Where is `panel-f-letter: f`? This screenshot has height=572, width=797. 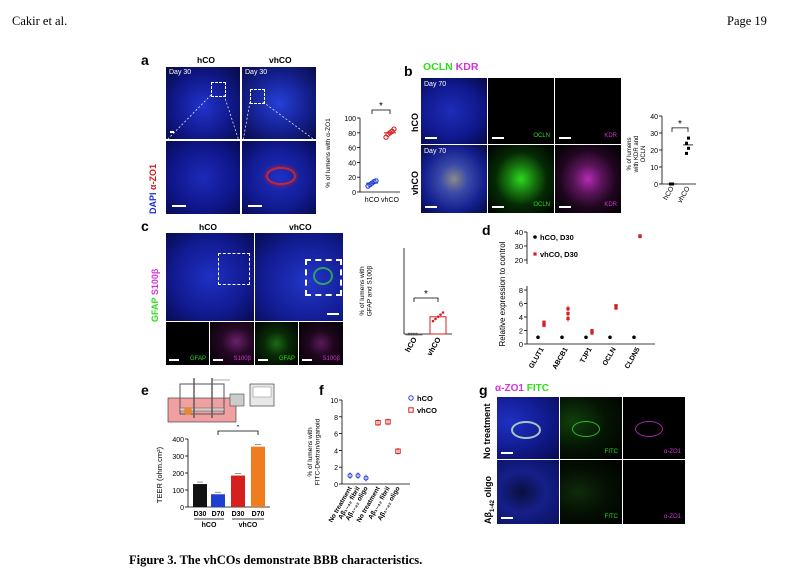
panel-f-letter: f is located at coordinates (321, 390).